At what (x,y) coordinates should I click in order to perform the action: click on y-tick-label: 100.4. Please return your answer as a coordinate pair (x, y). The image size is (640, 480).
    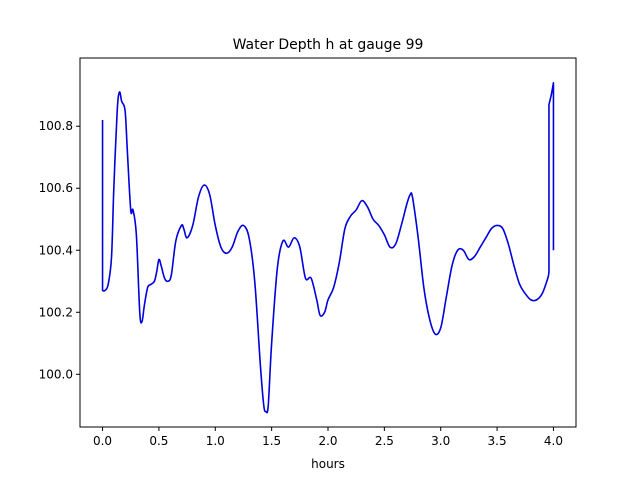
    Looking at the image, I should click on (56, 250).